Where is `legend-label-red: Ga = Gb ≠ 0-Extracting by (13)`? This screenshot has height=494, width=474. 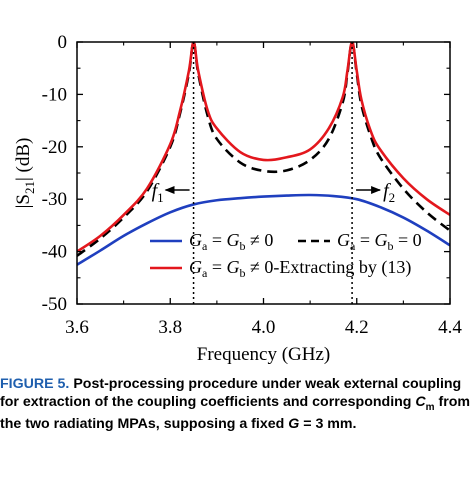 legend-label-red: Ga = Gb ≠ 0-Extracting by (13) is located at coordinates (300, 268).